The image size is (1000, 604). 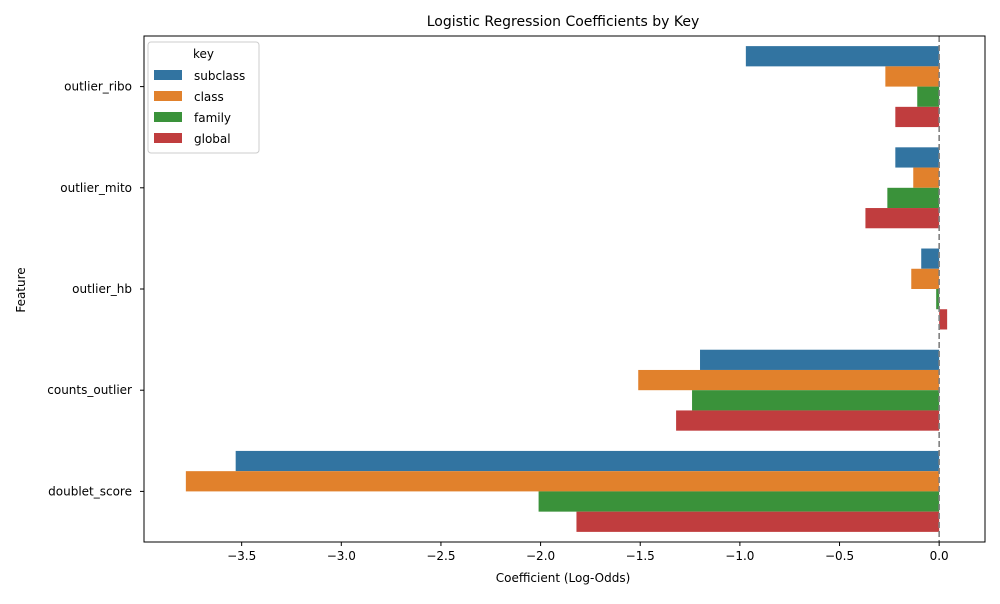 What do you see at coordinates (587, 461) in the screenshot?
I see `bar-subclass-doublet_score` at bounding box center [587, 461].